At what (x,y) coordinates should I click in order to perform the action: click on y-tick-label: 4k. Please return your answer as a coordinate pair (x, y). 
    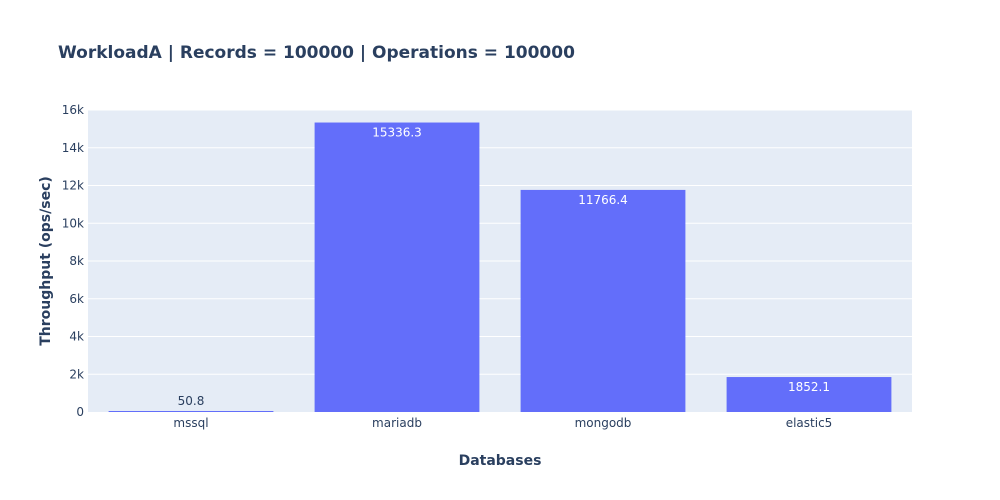
    Looking at the image, I should click on (76, 337).